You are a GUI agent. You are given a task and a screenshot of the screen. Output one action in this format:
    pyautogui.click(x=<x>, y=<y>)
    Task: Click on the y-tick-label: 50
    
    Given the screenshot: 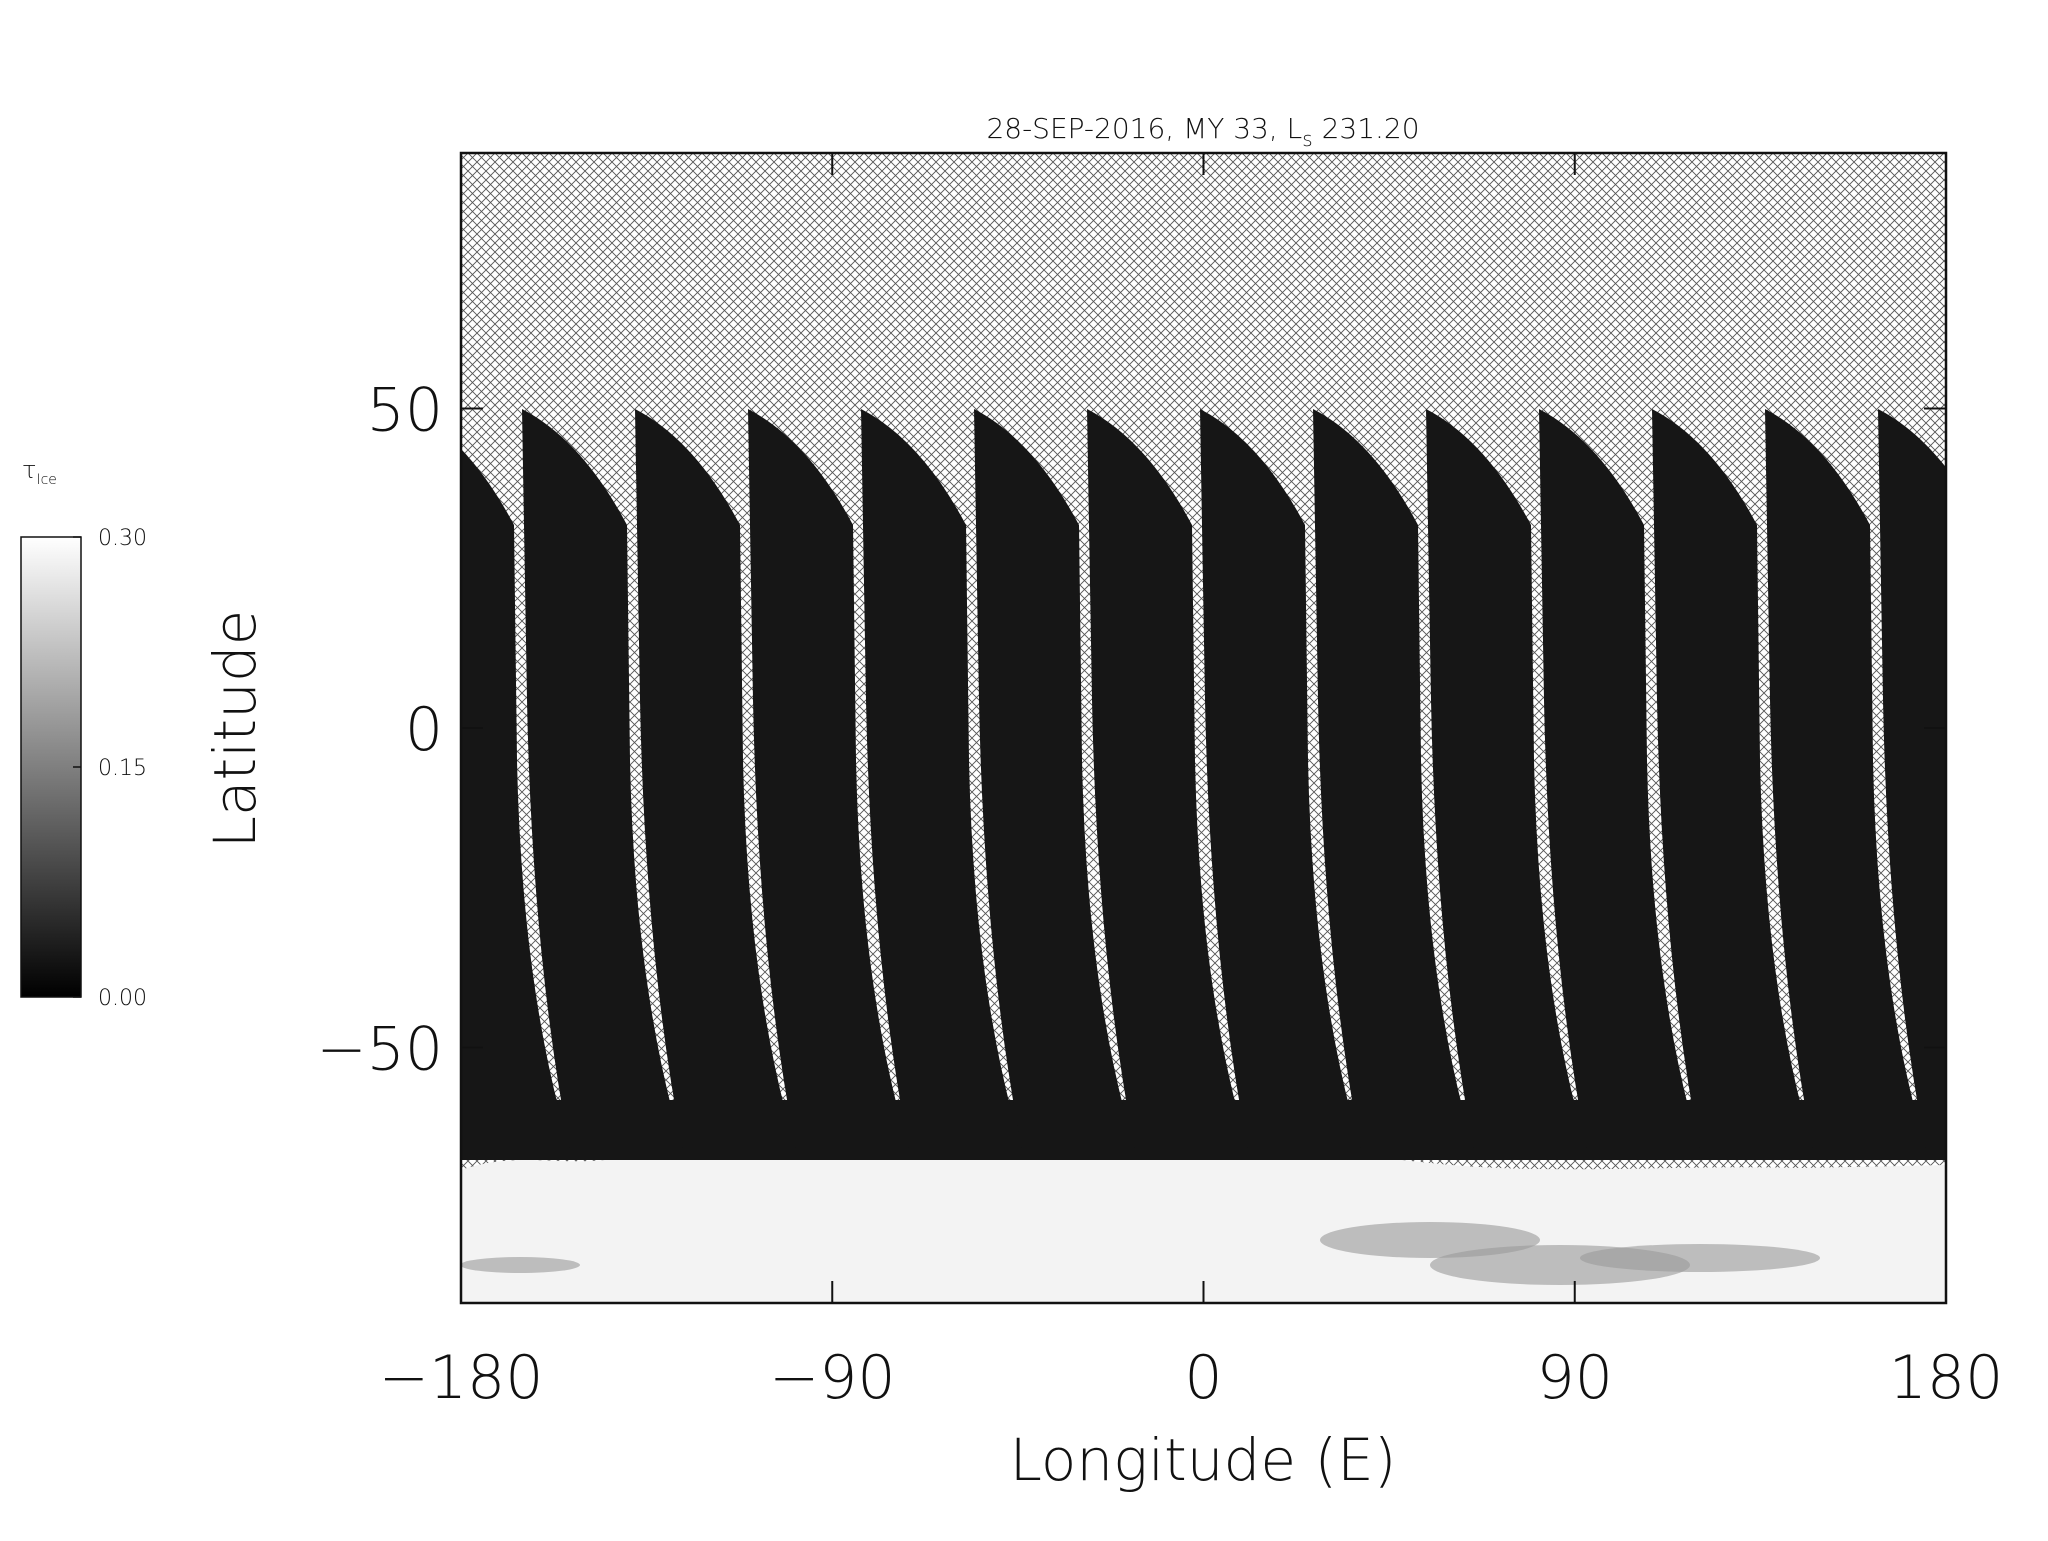 What is the action you would take?
    pyautogui.click(x=405, y=411)
    